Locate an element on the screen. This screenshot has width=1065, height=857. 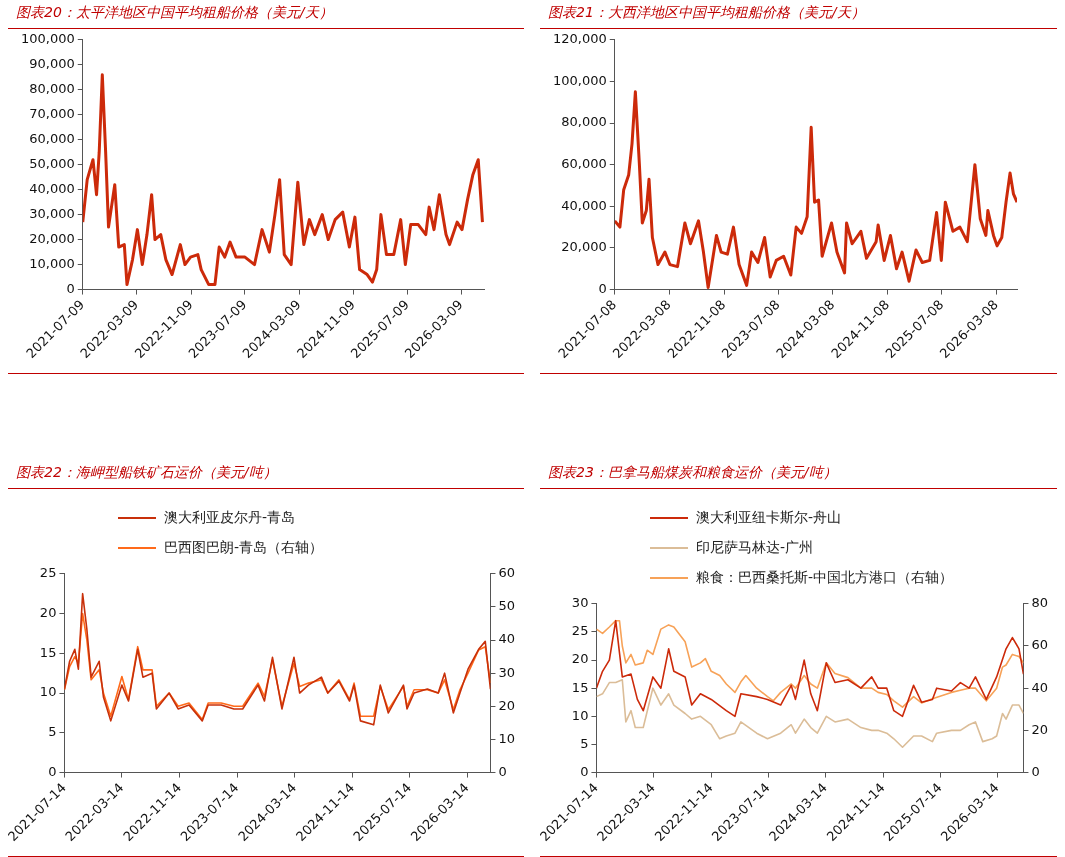
y-tick-label: 30,000 is located at coordinates (52, 213).